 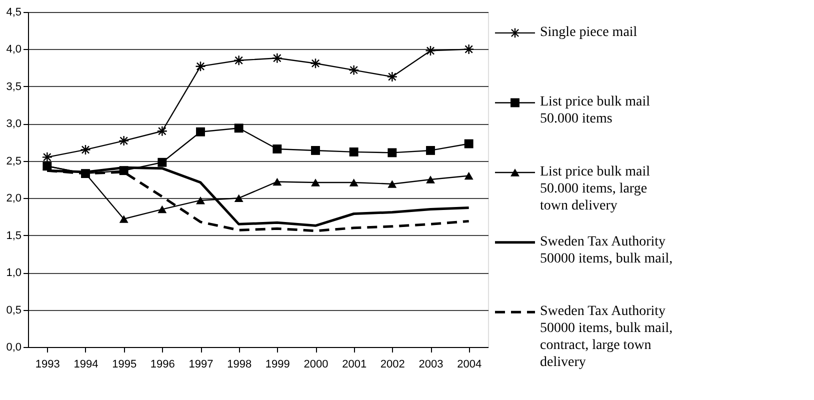 What do you see at coordinates (14, 273) in the screenshot?
I see `y-tick-label: 1,0` at bounding box center [14, 273].